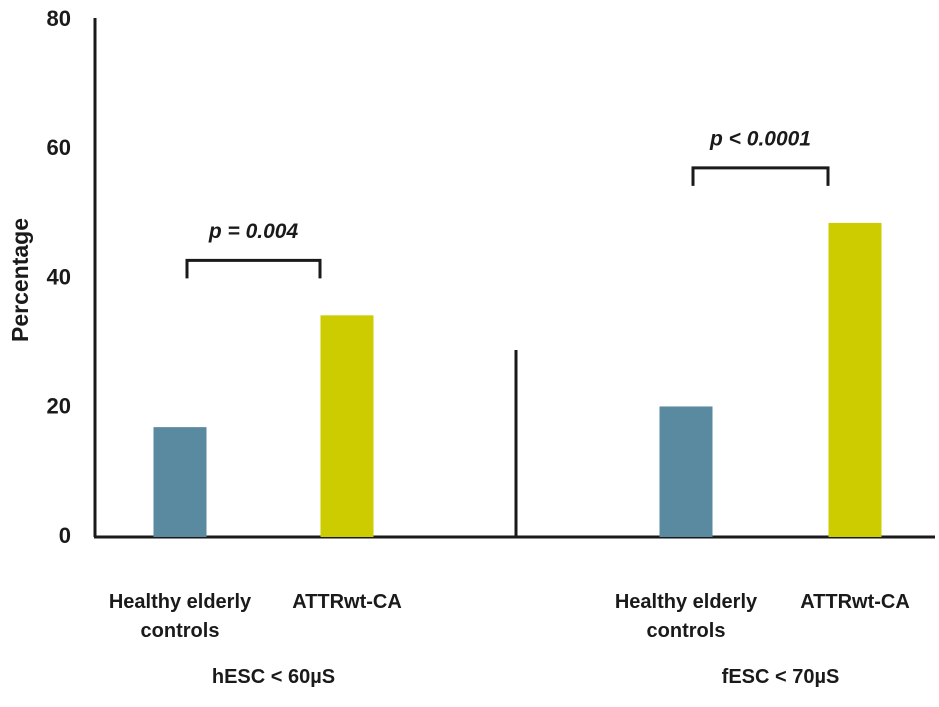 This screenshot has height=707, width=939. I want to click on group-label: hESC < 60µS, so click(273, 677).